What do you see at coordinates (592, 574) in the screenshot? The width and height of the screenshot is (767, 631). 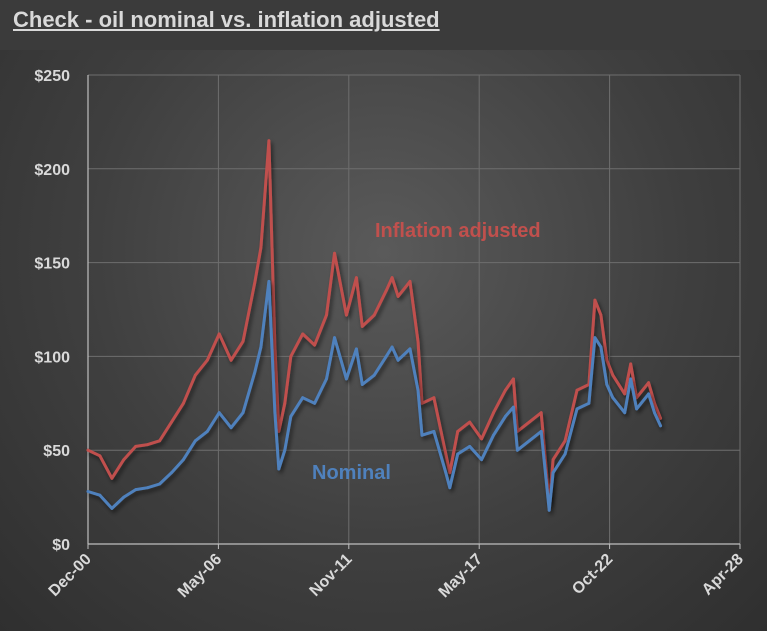 I see `x-tick-label: Oct-22` at bounding box center [592, 574].